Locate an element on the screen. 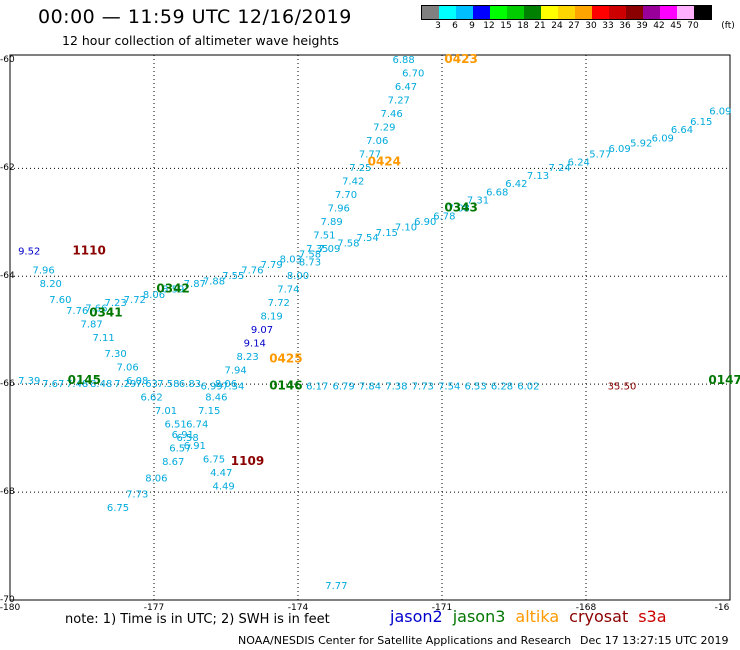  legend-label: 18 is located at coordinates (523, 26).